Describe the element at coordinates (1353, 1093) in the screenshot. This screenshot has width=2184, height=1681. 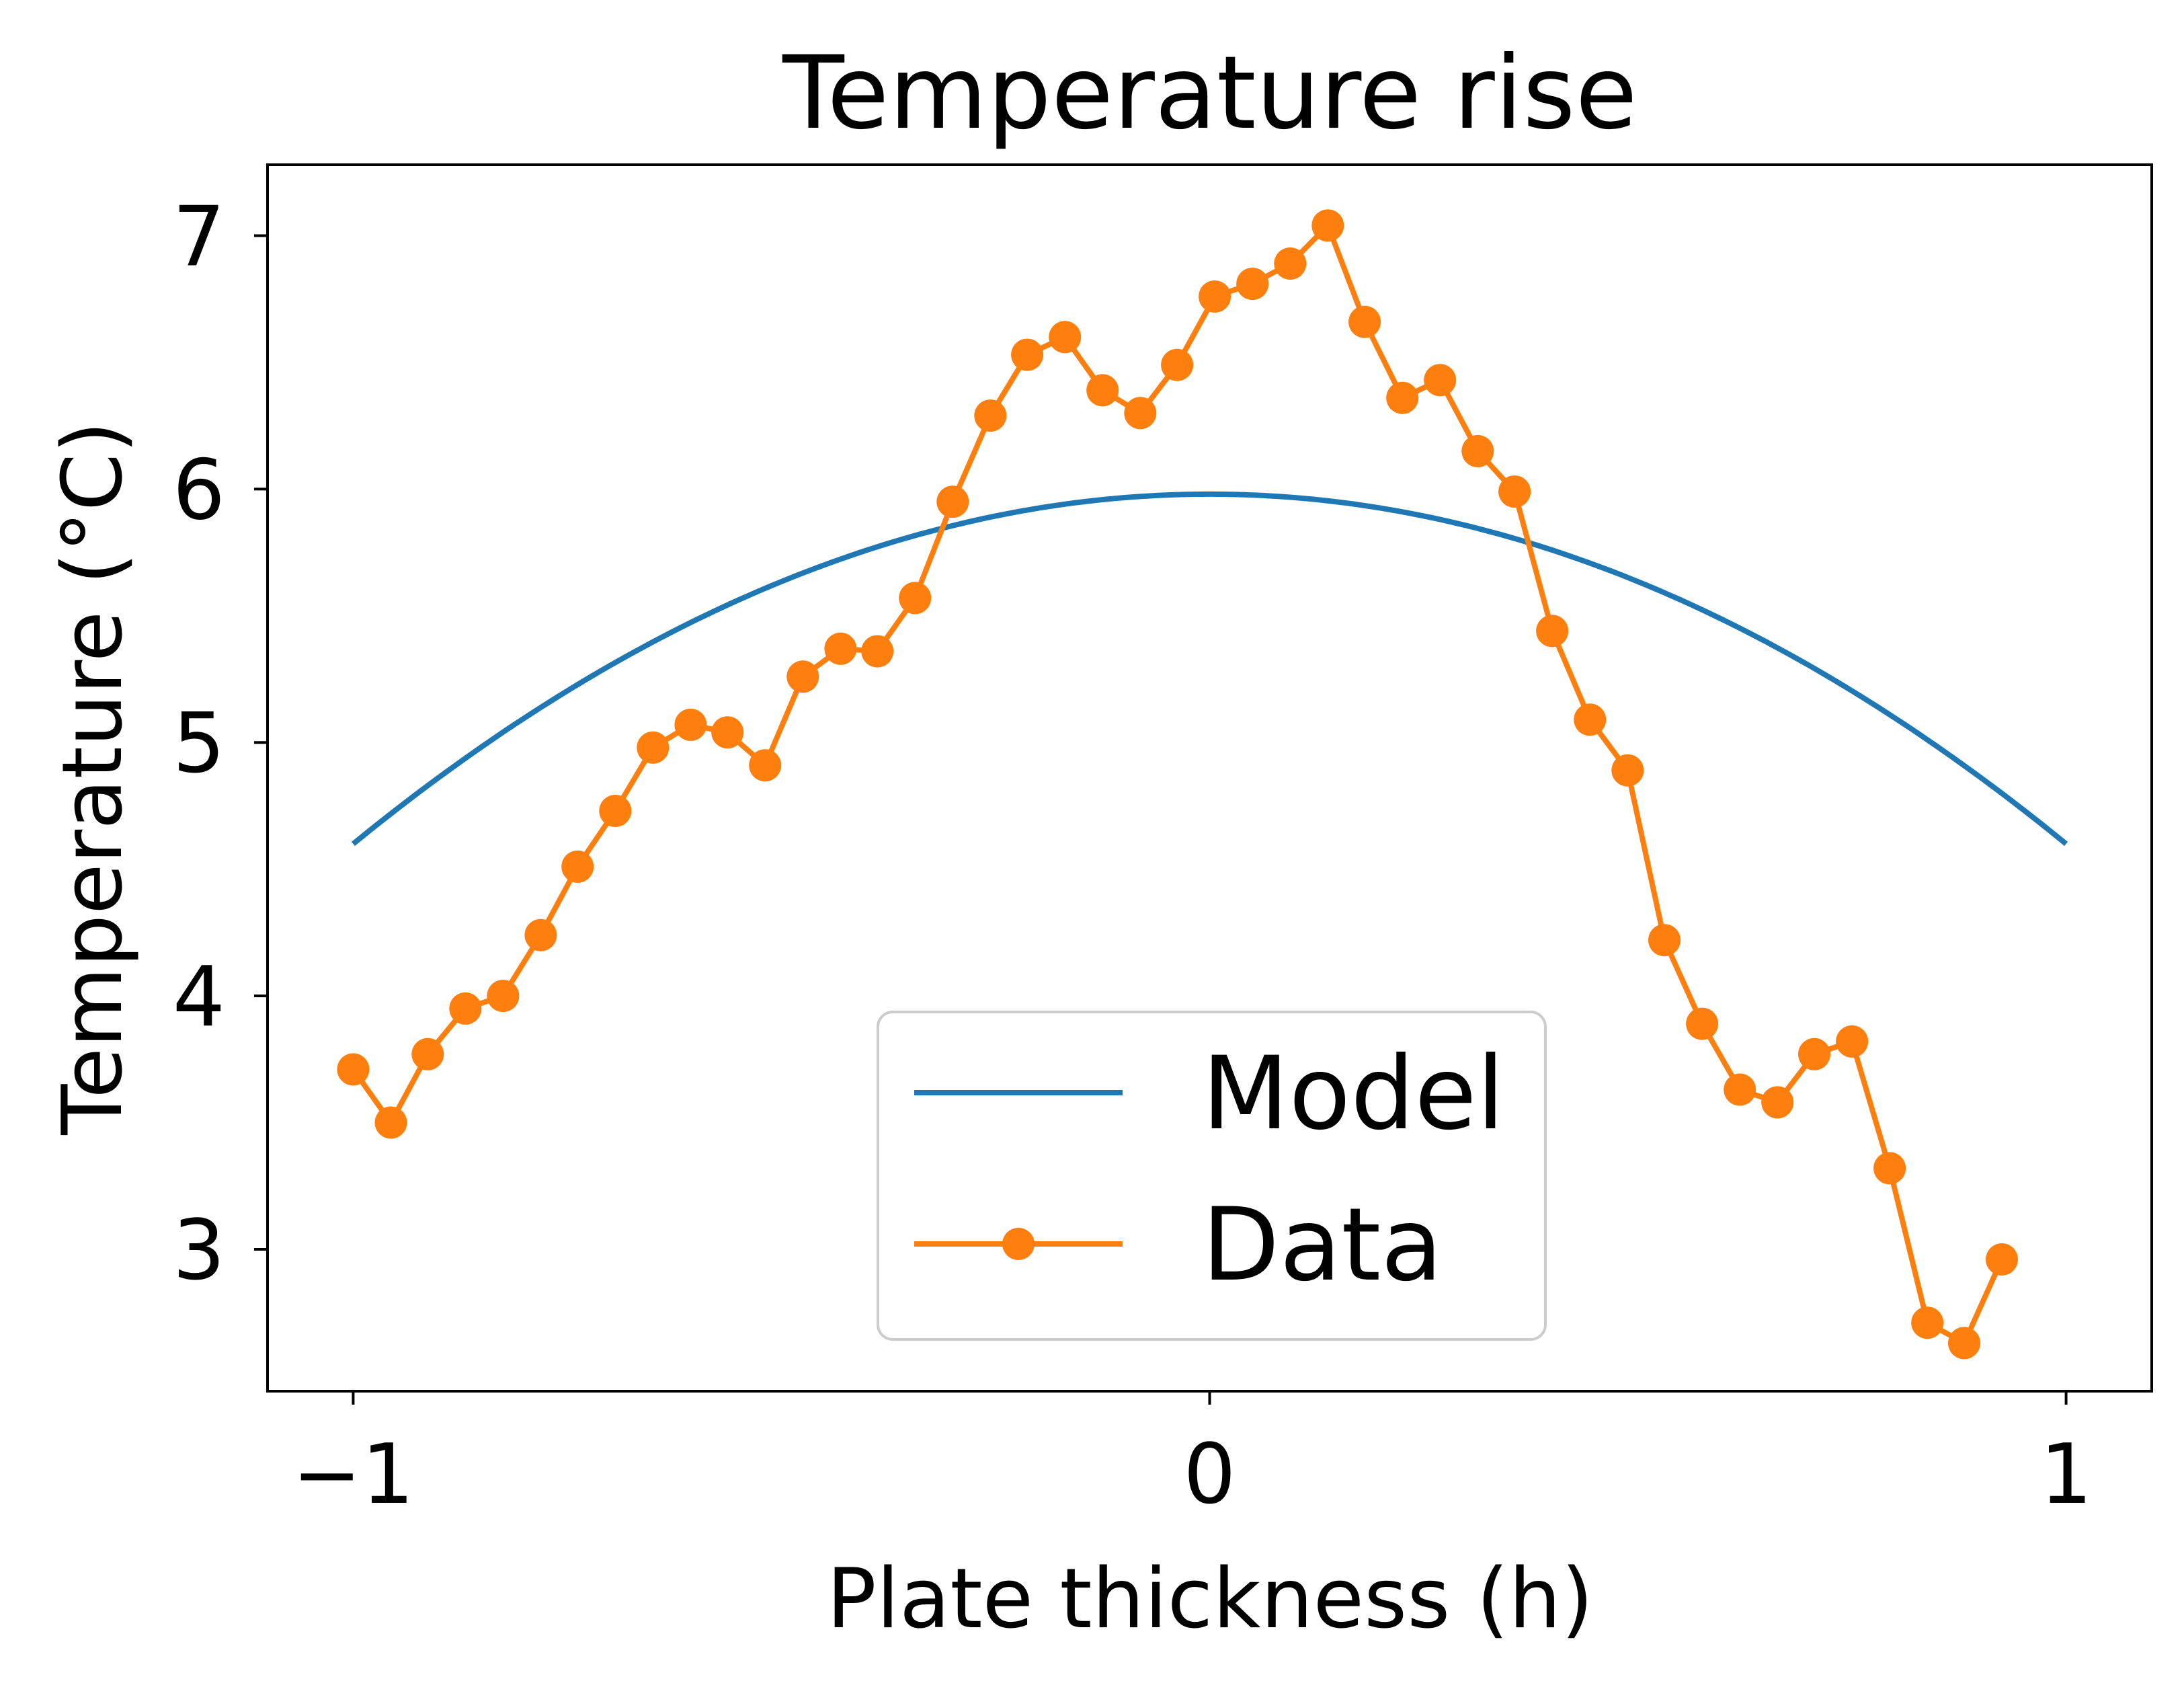
I see `legend-model-label: Model` at that location.